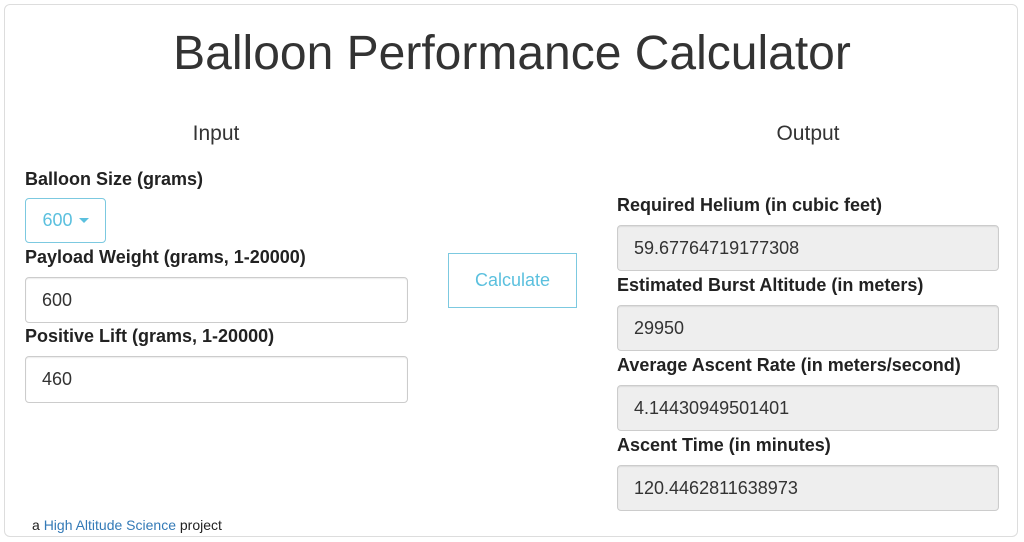  Describe the element at coordinates (716, 487) in the screenshot. I see `ascent-time-value: 120.4462811638973` at that location.